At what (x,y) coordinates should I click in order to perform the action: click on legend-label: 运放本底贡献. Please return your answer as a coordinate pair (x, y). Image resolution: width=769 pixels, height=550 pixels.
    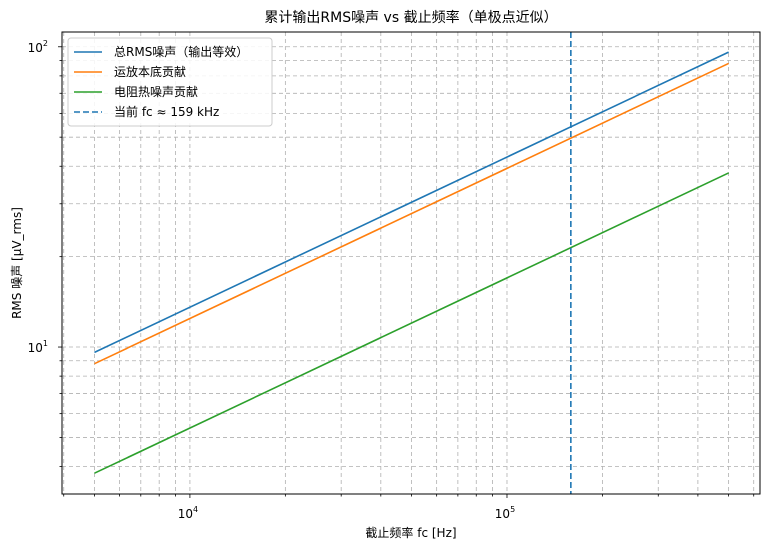
    Looking at the image, I should click on (150, 71).